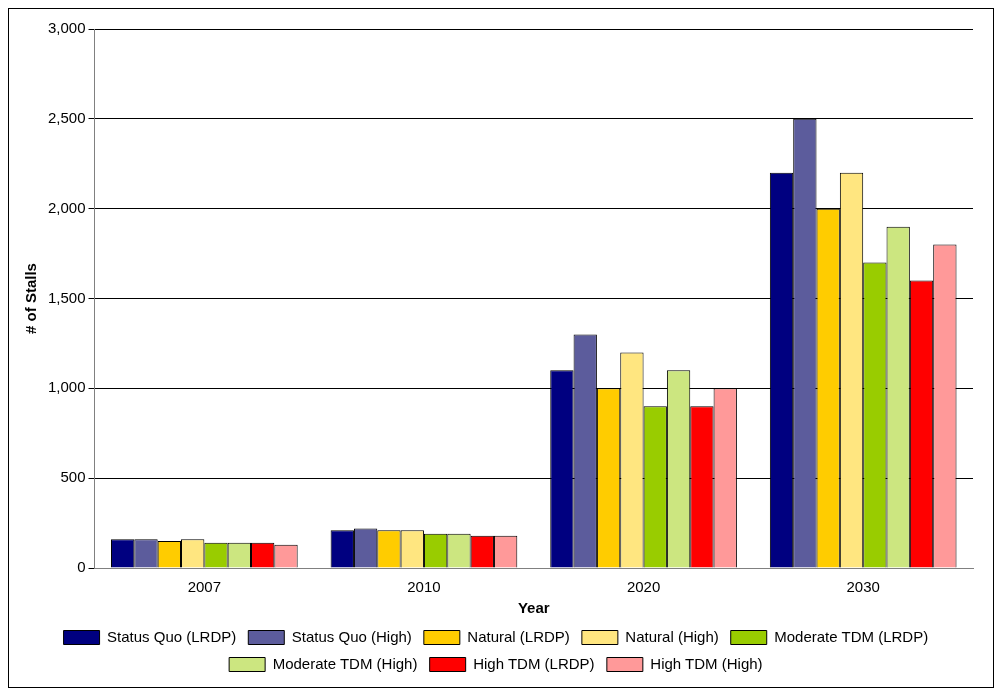 The height and width of the screenshot is (698, 1004). Describe the element at coordinates (706, 663) in the screenshot. I see `legend-label: High TDM (High)` at that location.